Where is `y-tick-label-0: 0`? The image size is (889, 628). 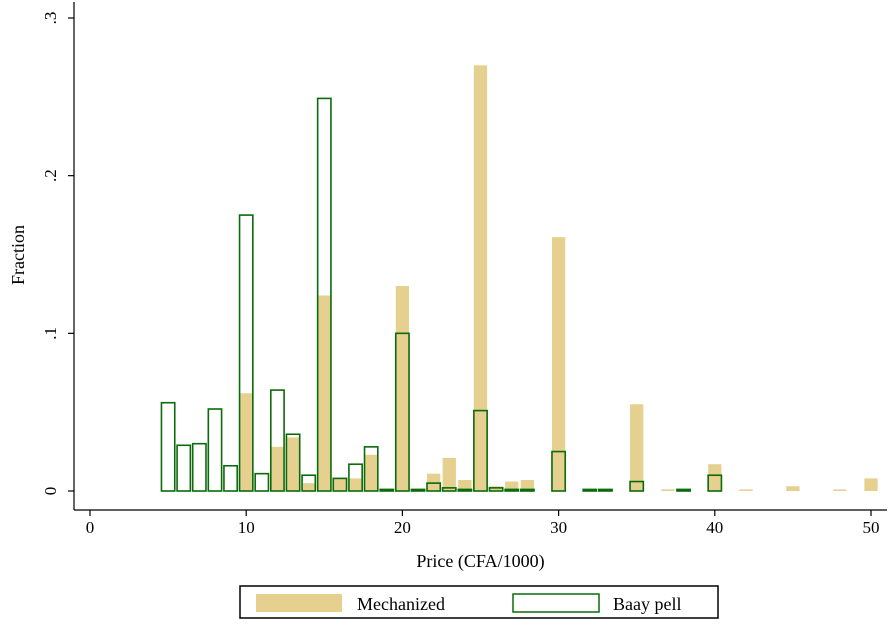 y-tick-label-0: 0 is located at coordinates (50, 491).